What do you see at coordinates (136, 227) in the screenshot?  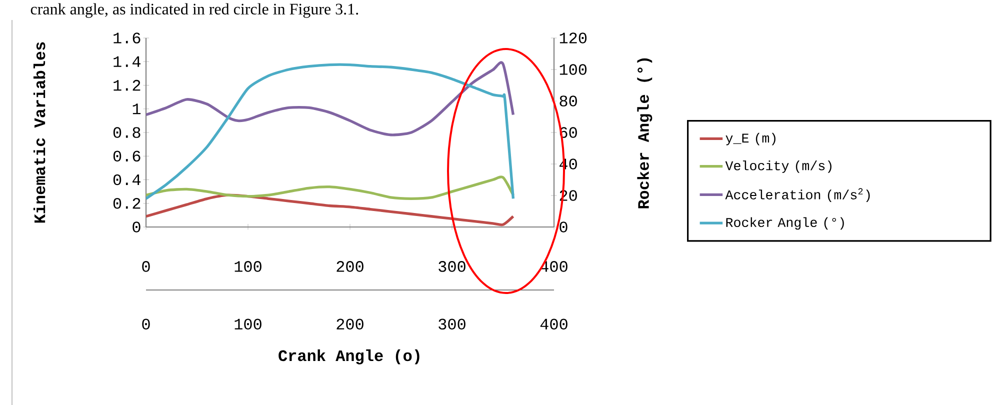 I see `y-tick-label: 0` at bounding box center [136, 227].